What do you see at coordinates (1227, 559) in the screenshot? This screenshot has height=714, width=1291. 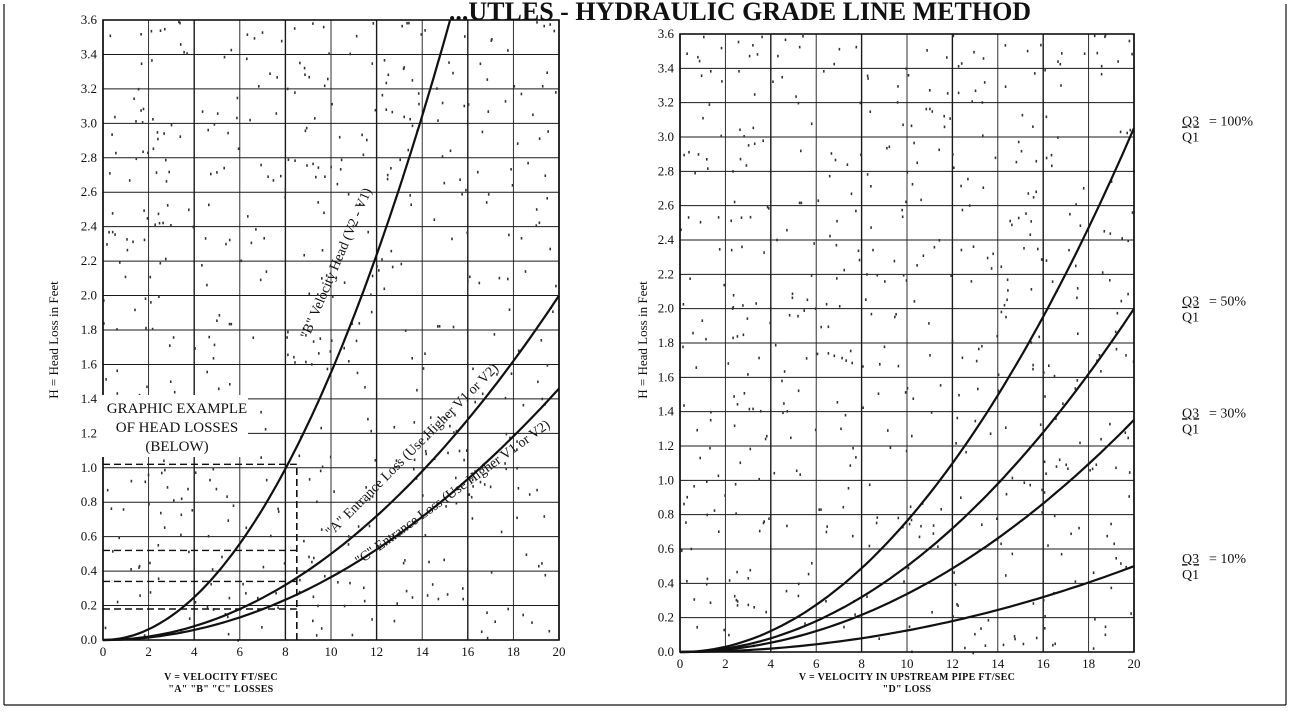 I see `ratio-value: = 10%` at bounding box center [1227, 559].